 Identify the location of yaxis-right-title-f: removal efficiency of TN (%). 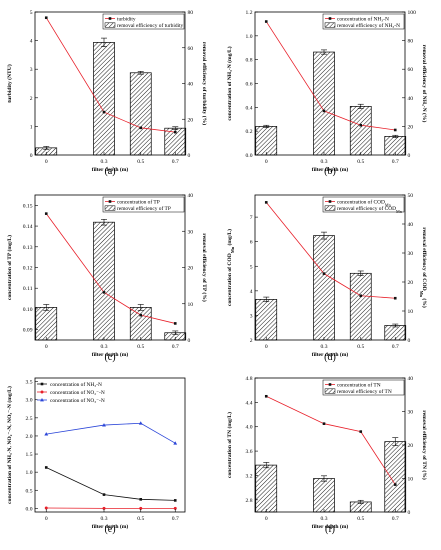
(424, 445).